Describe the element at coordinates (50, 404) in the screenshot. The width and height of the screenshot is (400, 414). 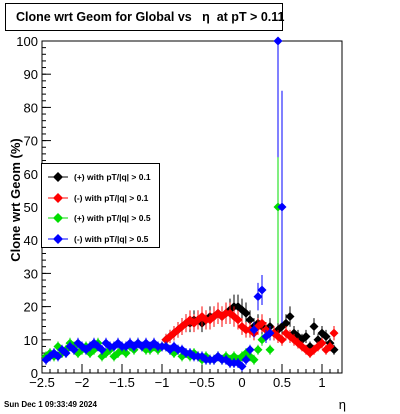
I see `timestamp-footer: Sun Dec 1 09:33:49 2024` at that location.